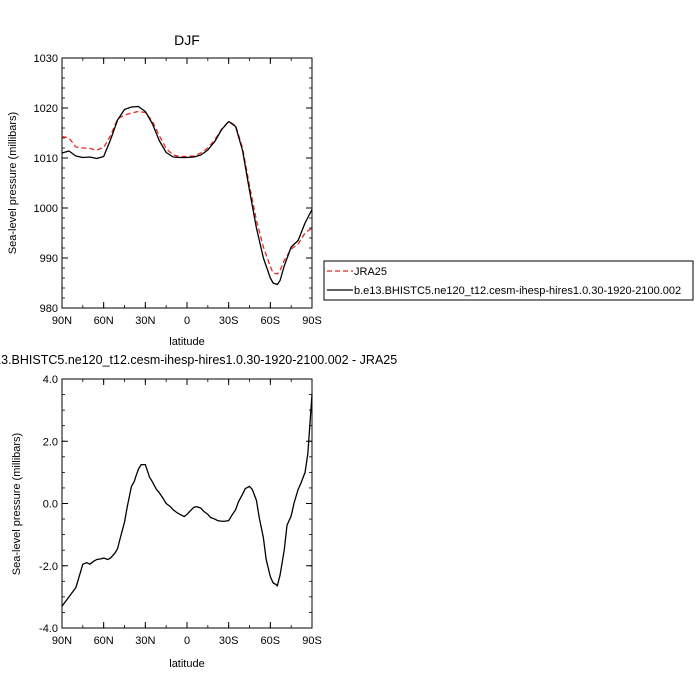 The width and height of the screenshot is (700, 700). What do you see at coordinates (187, 192) in the screenshot?
I see `series-line-jra25` at bounding box center [187, 192].